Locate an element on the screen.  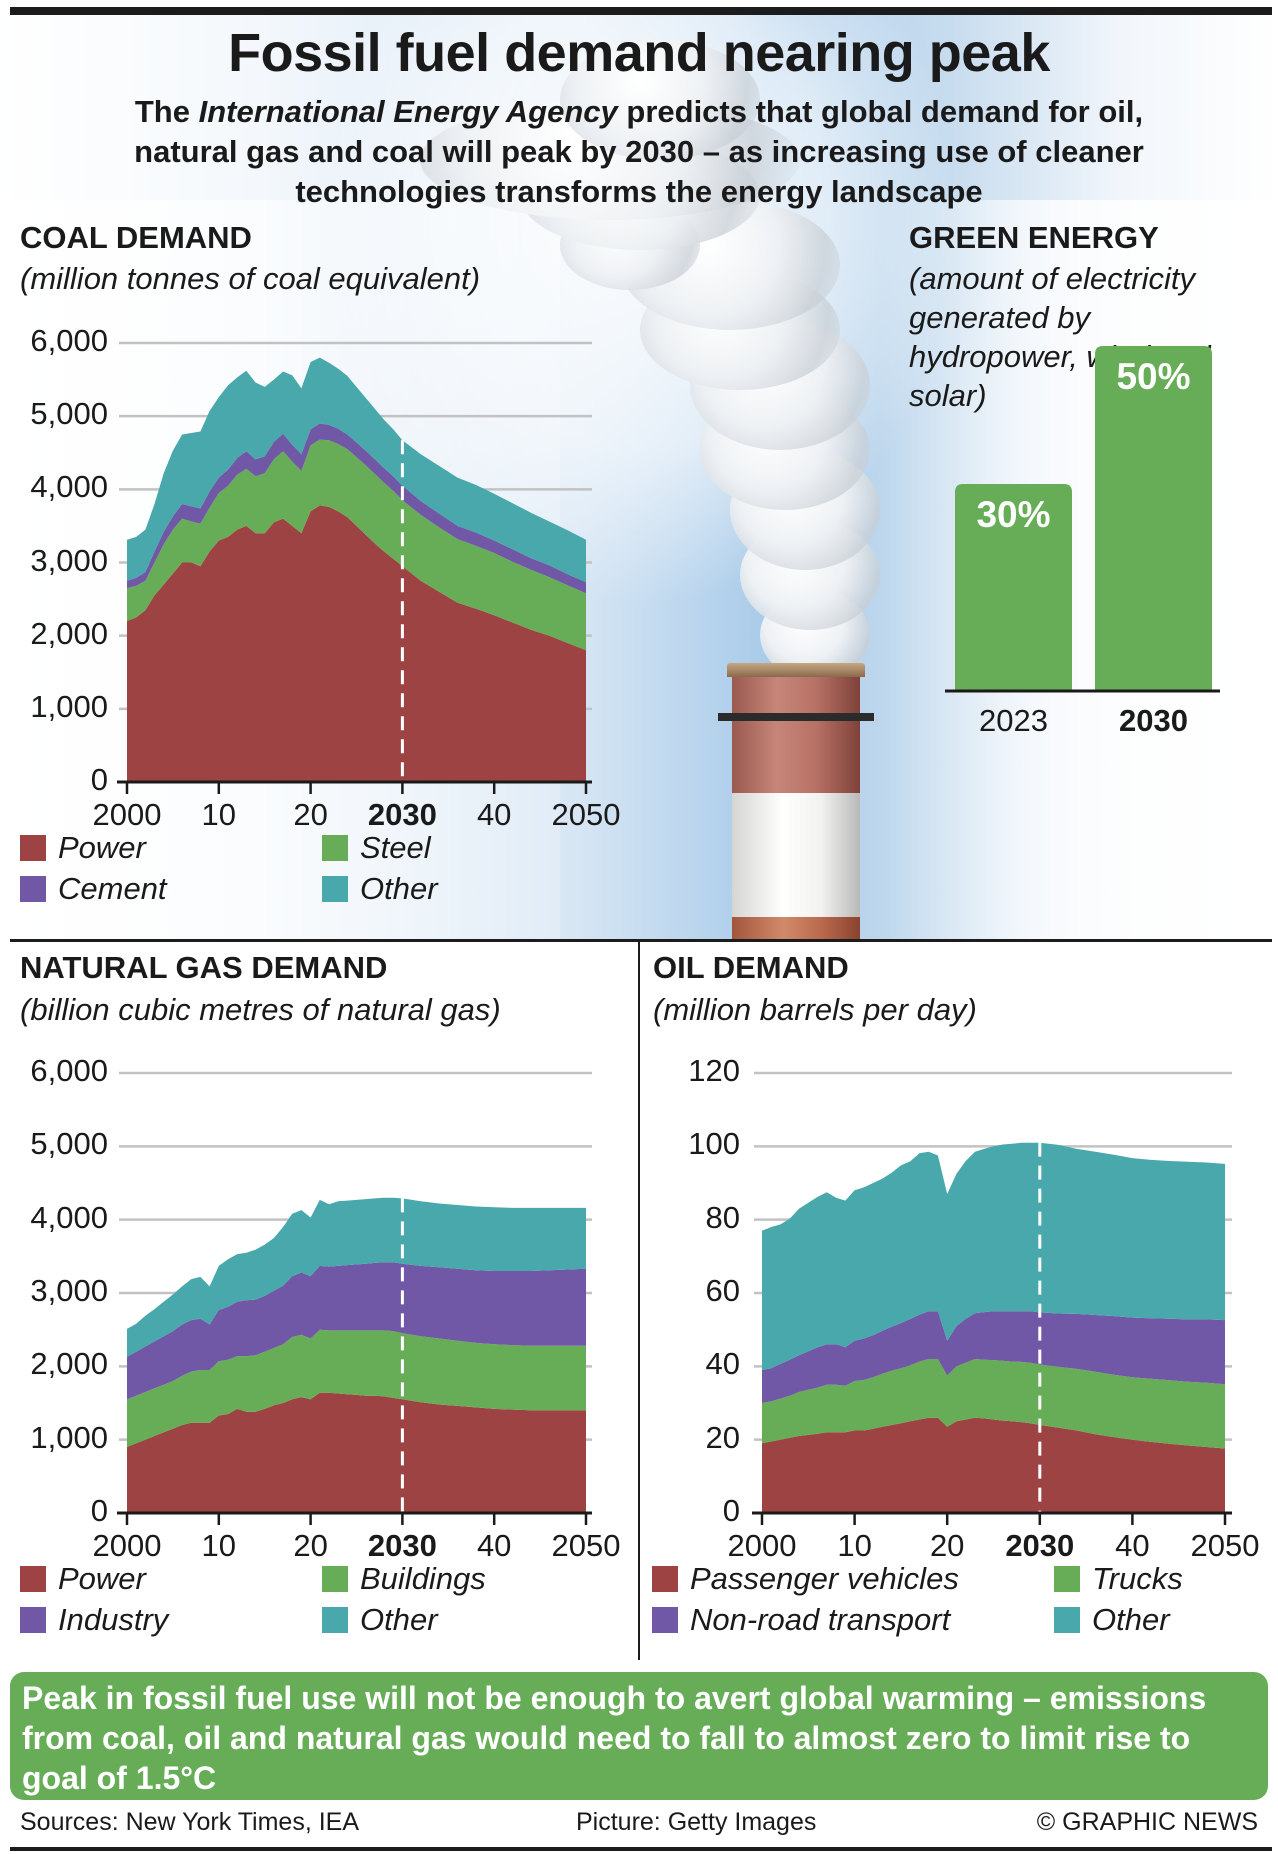
oil-chart-title: OIL DEMAND is located at coordinates (751, 967).